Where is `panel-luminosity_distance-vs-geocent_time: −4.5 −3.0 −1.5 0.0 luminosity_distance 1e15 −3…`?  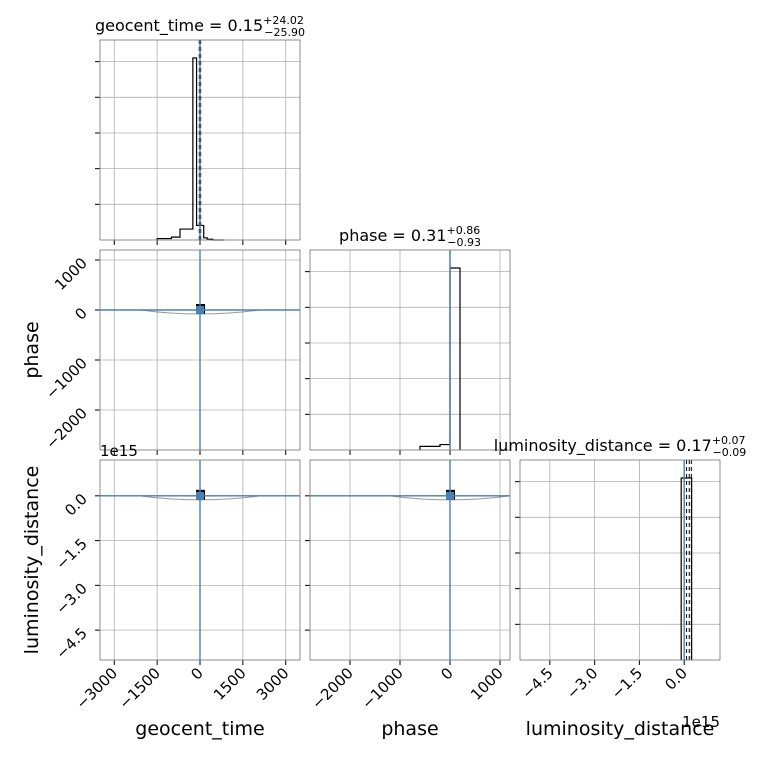 panel-luminosity_distance-vs-geocent_time: −4.5 −3.0 −1.5 0.0 luminosity_distance 1e15 −3… is located at coordinates (161, 591).